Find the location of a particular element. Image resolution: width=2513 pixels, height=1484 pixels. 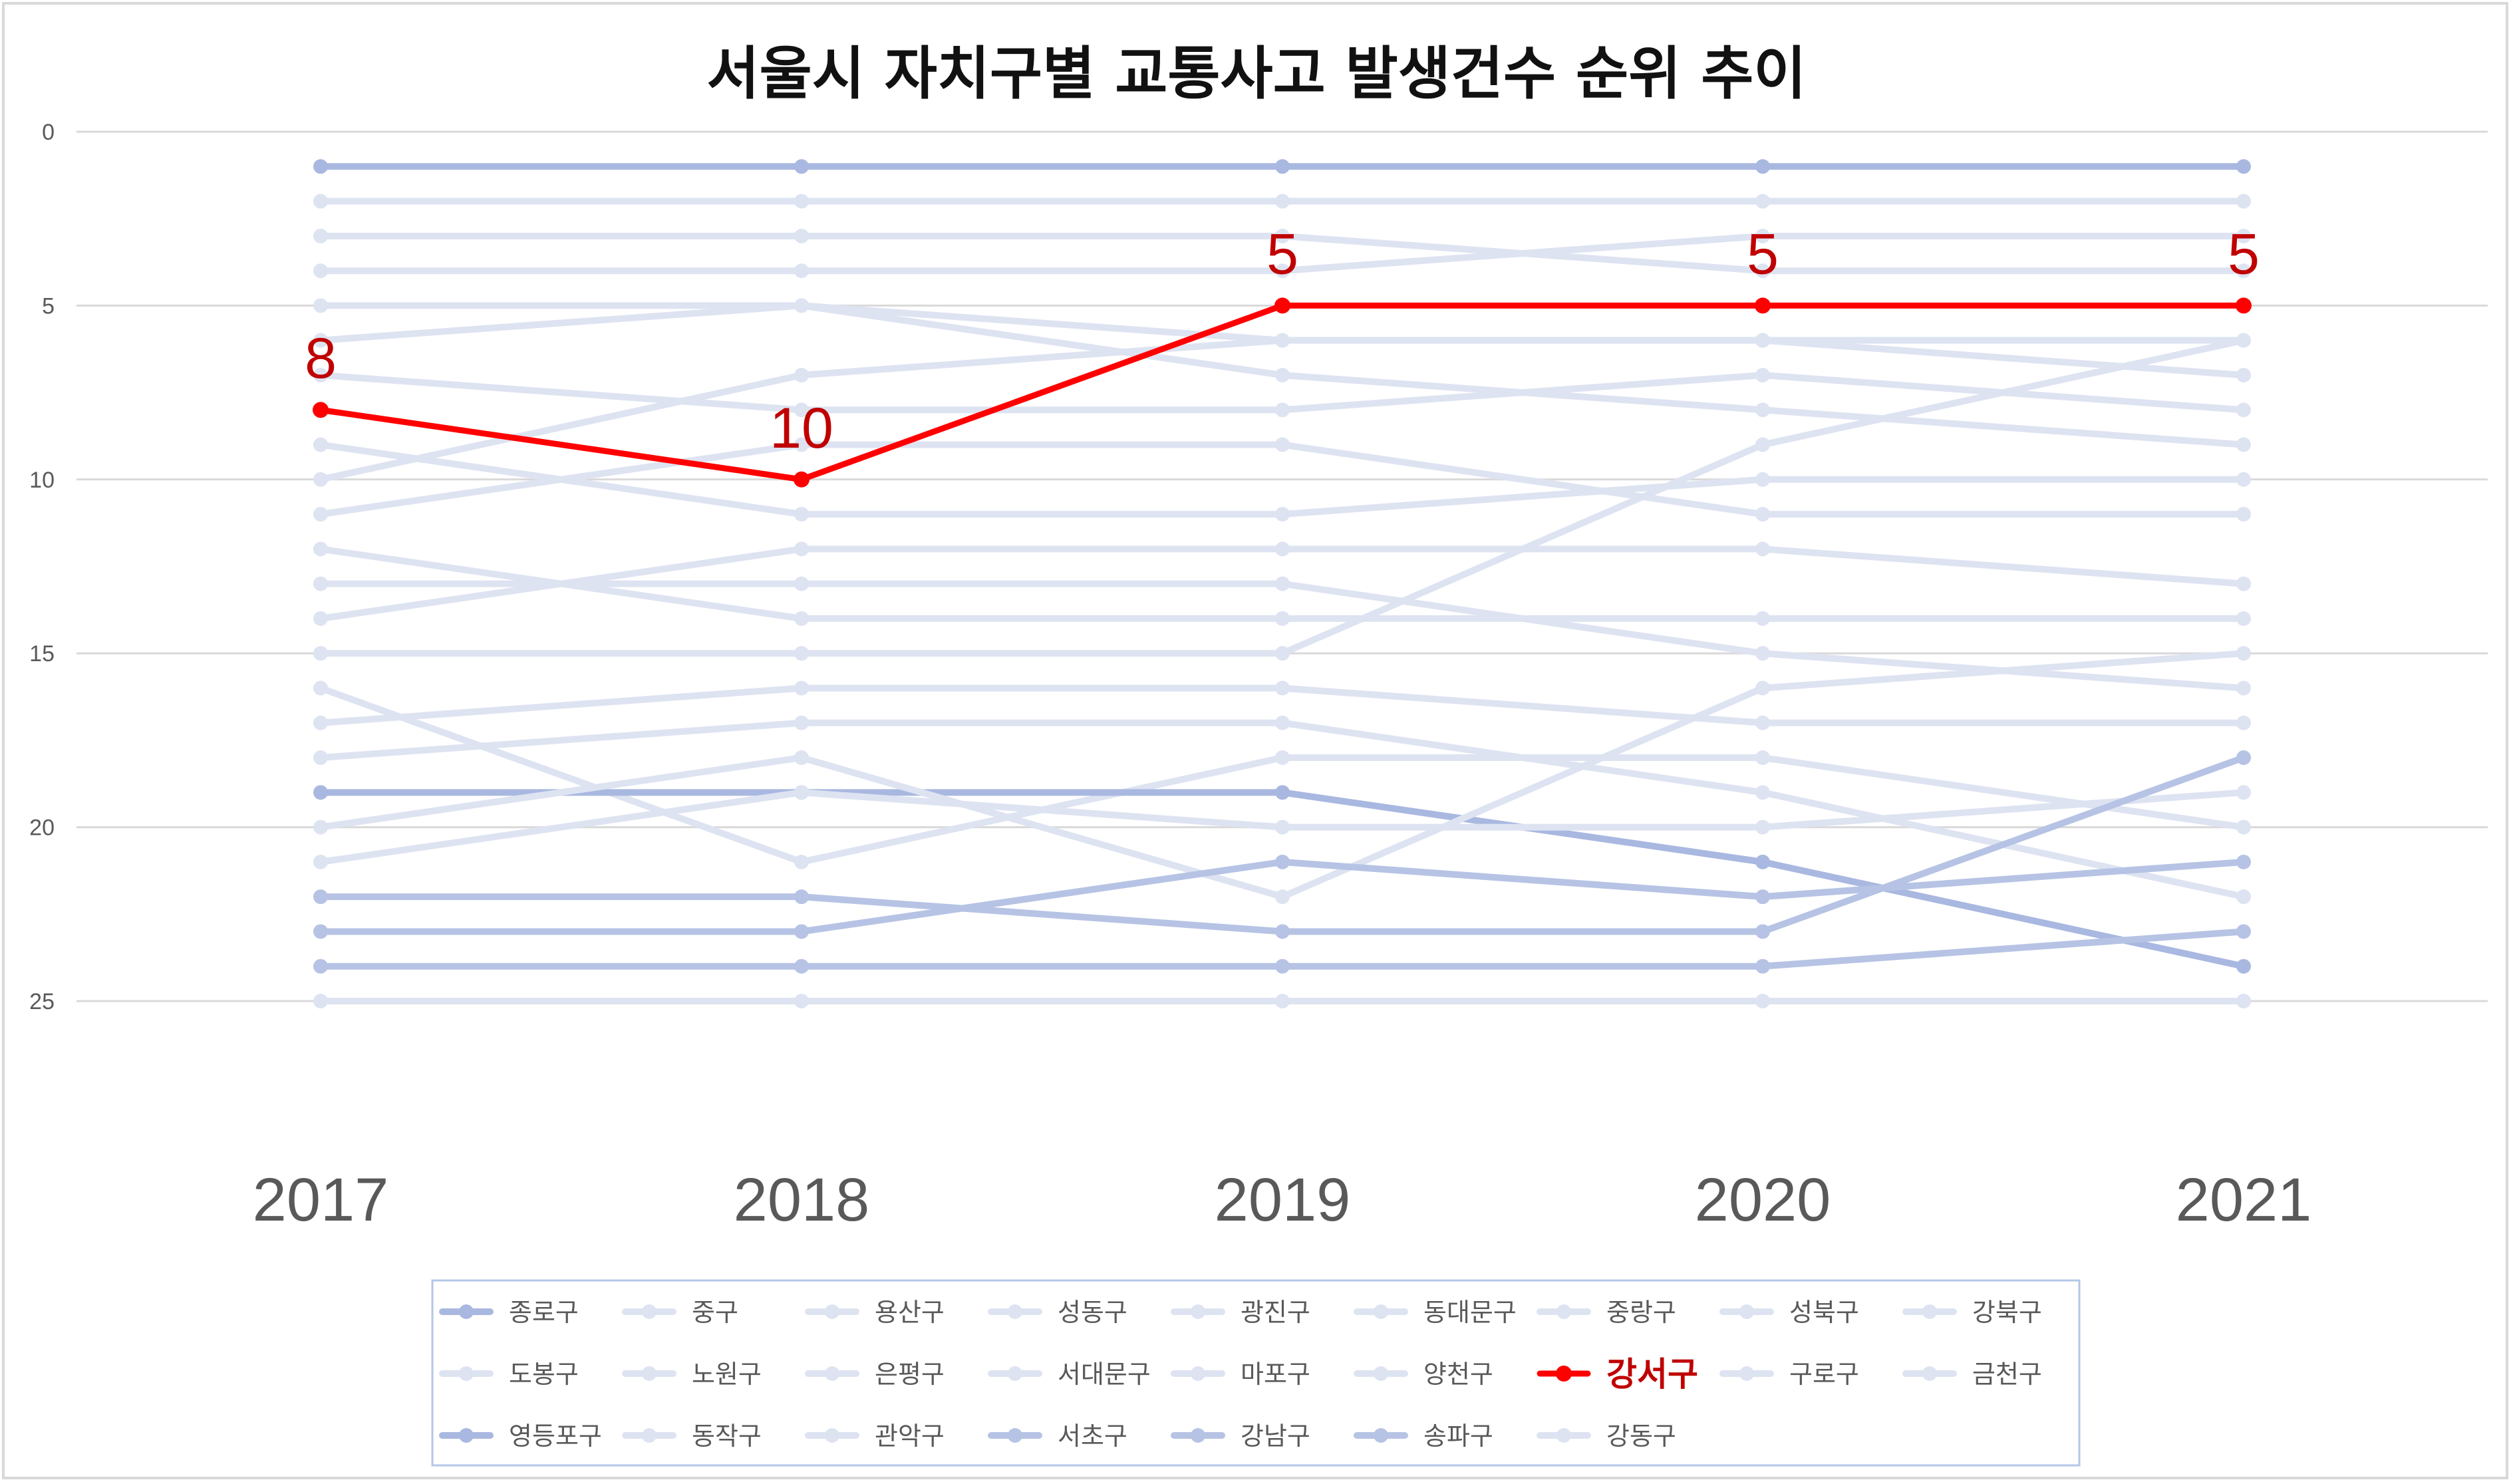

legend-entry-양천구: 양천구 is located at coordinates (1424, 1374).